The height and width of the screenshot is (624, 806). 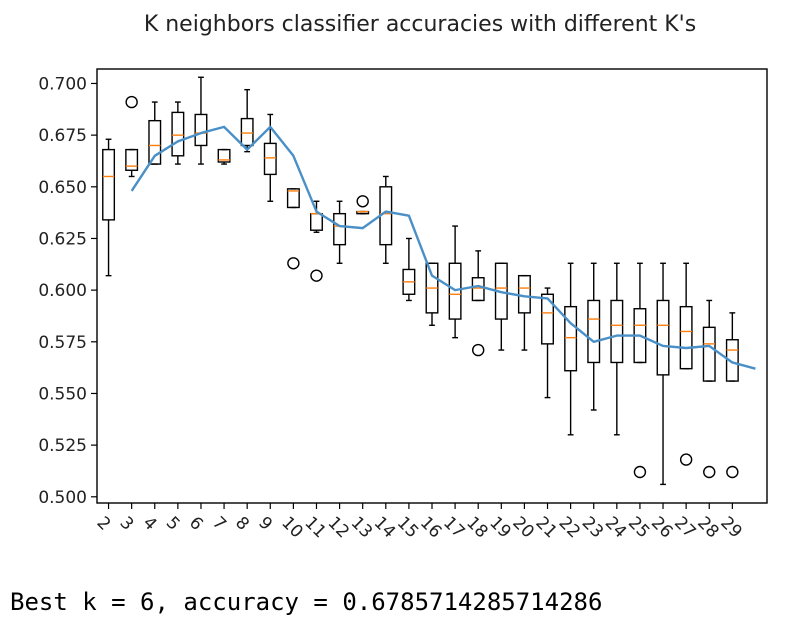 What do you see at coordinates (265, 524) in the screenshot?
I see `x-tick-label: 9` at bounding box center [265, 524].